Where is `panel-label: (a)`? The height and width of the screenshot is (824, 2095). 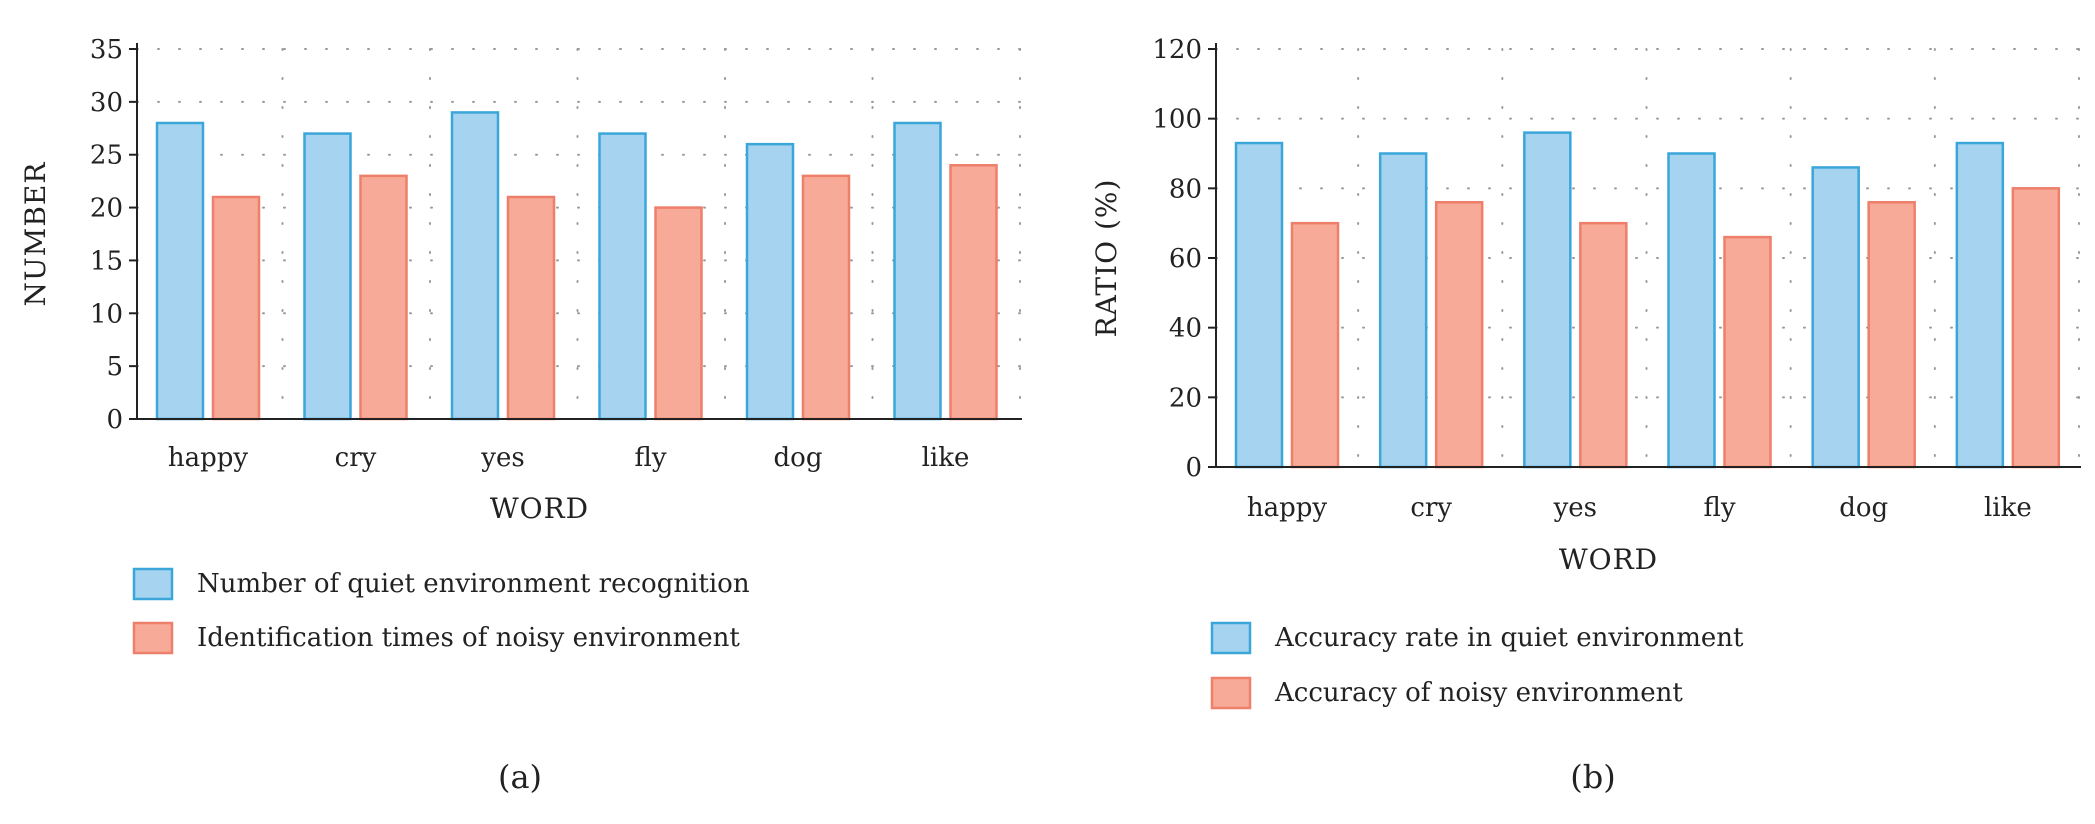 panel-label: (a) is located at coordinates (520, 777).